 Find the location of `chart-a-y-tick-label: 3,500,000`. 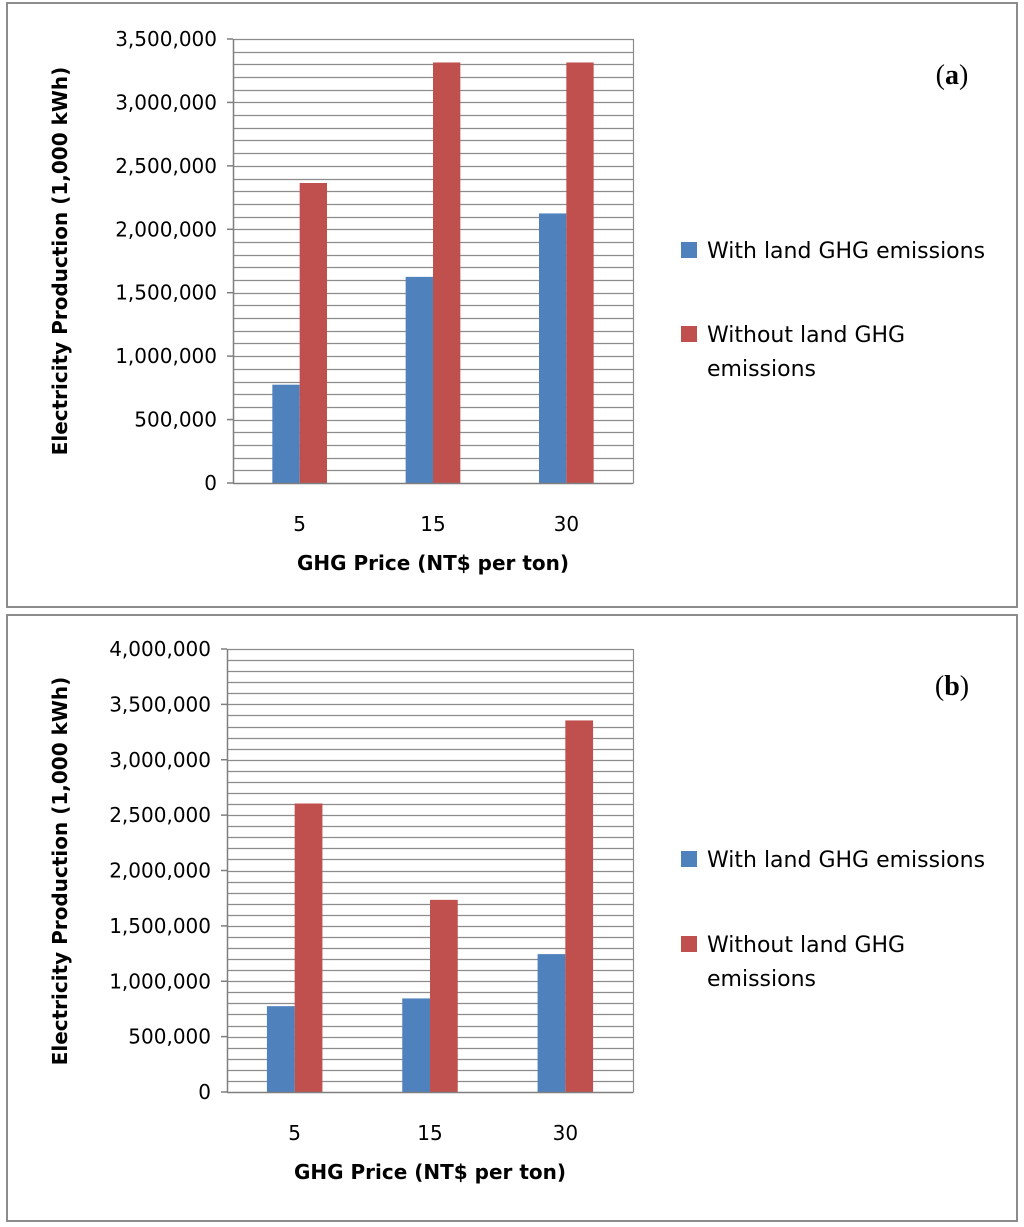

chart-a-y-tick-label: 3,500,000 is located at coordinates (166, 39).